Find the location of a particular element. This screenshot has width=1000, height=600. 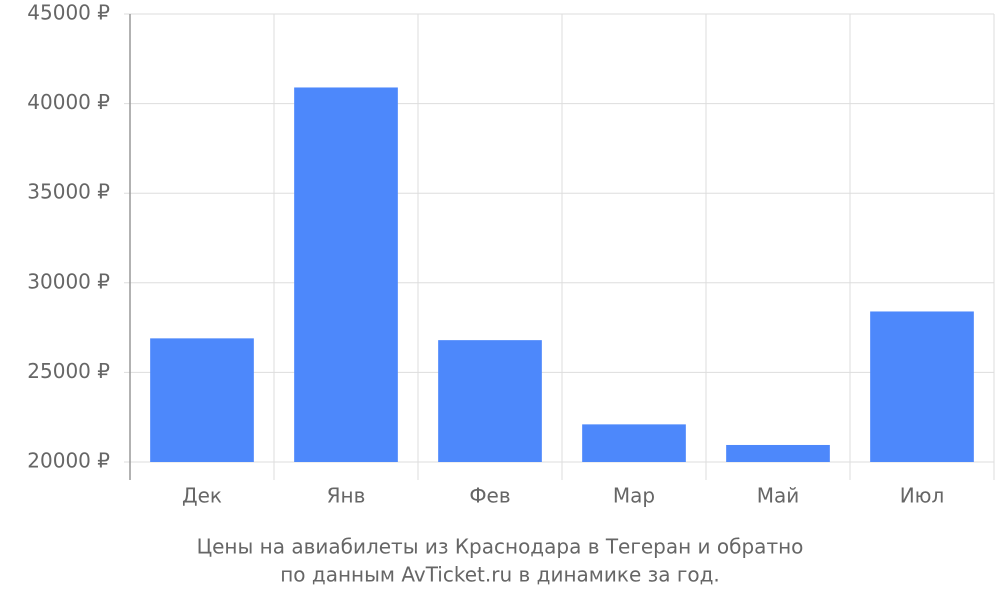

x-tick-label: Фев is located at coordinates (489, 496).